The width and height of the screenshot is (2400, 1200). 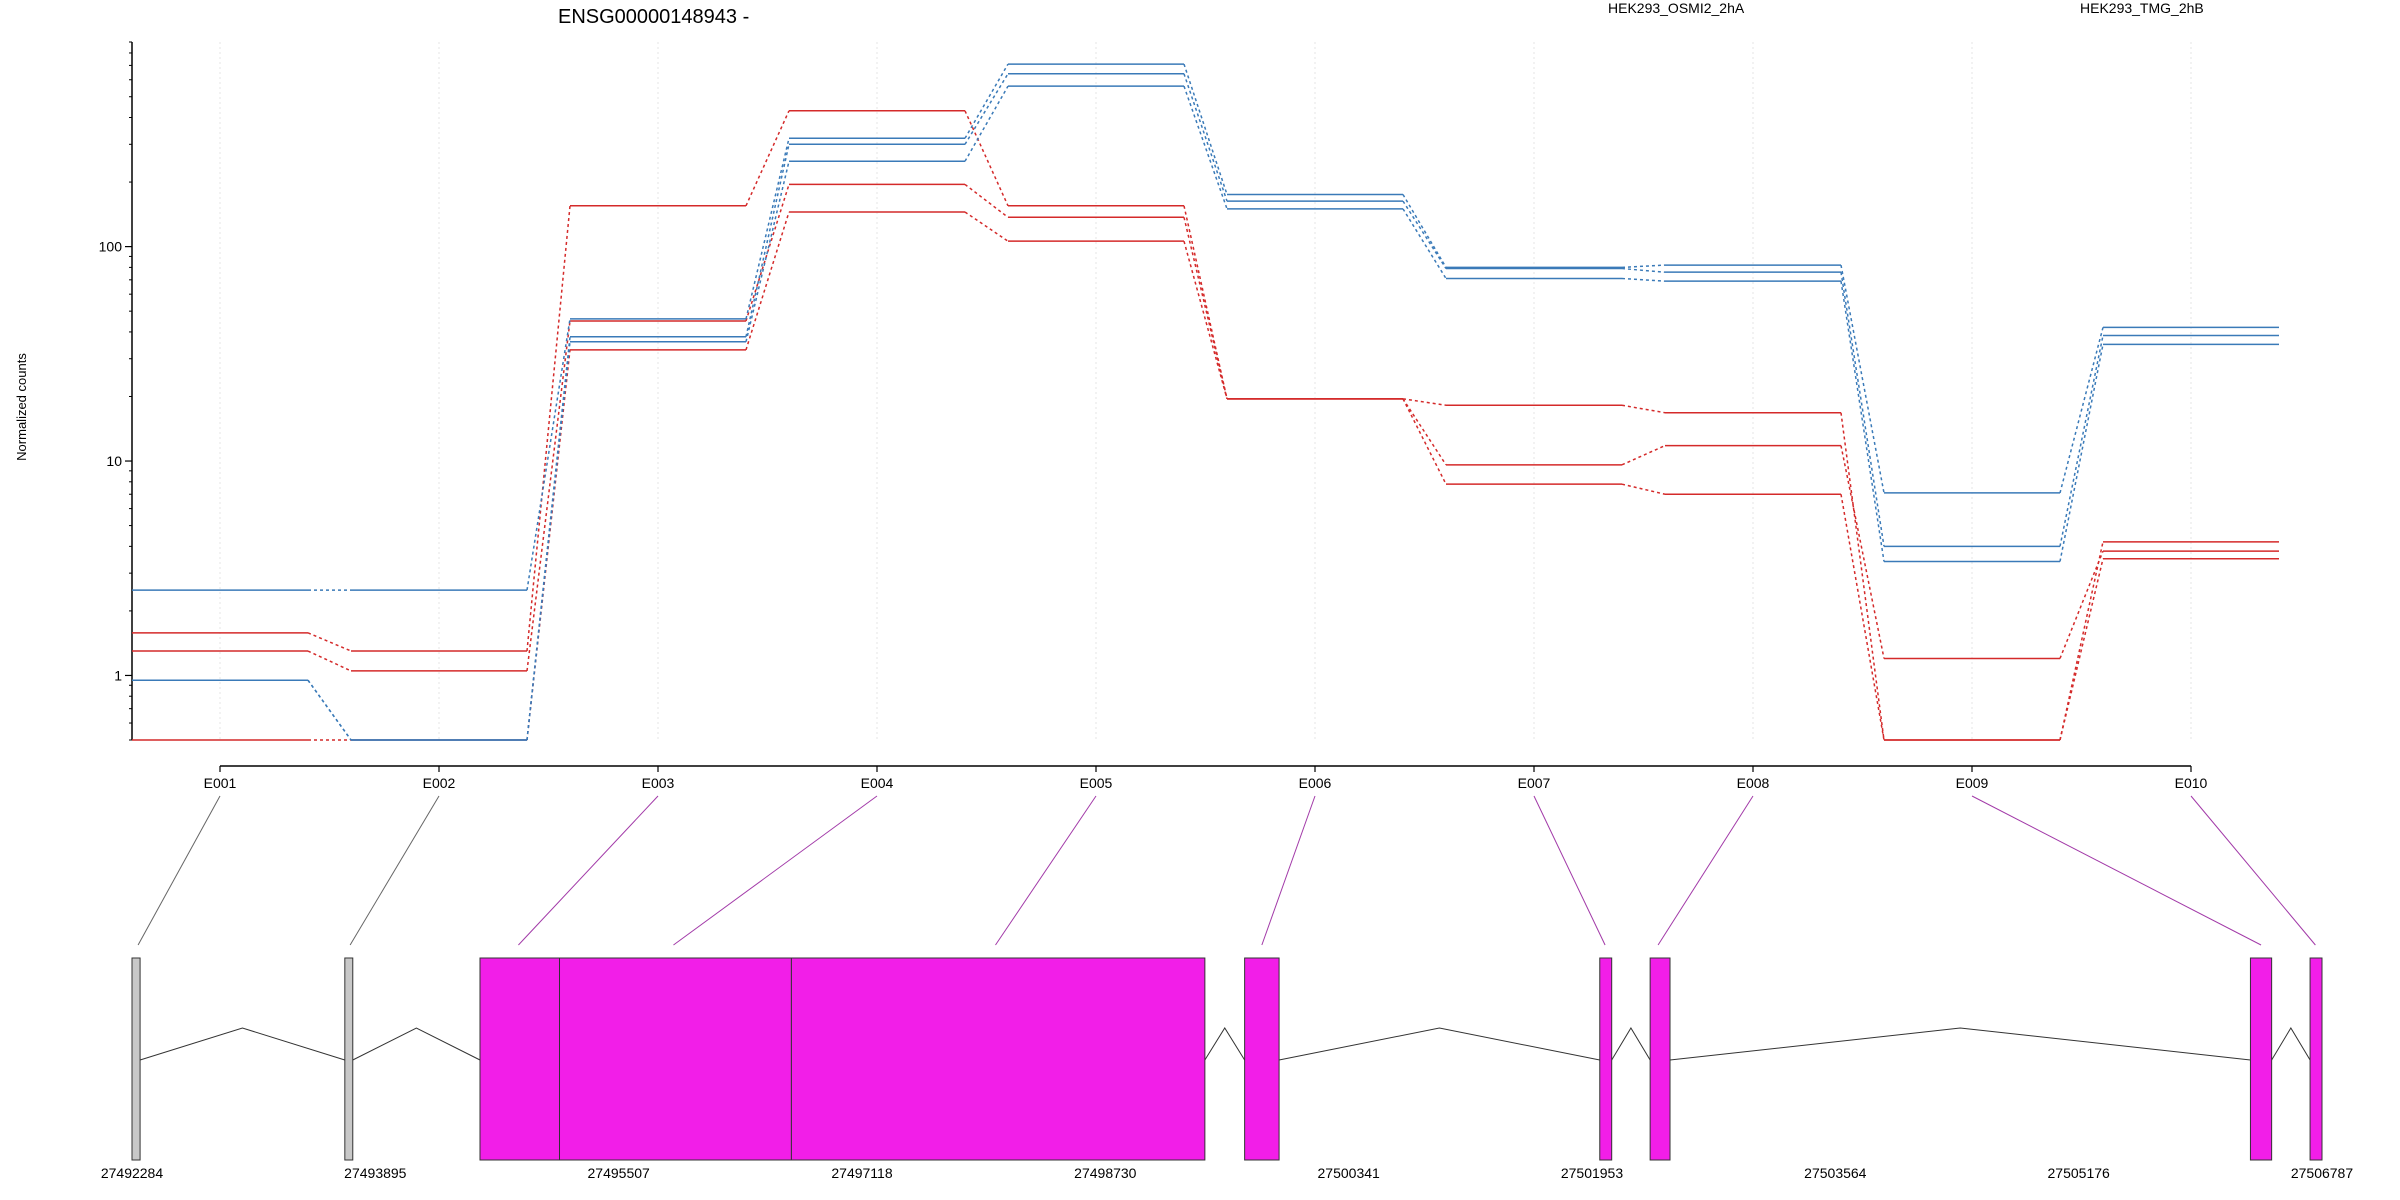 I want to click on exon-link-E005, so click(x=1046, y=870).